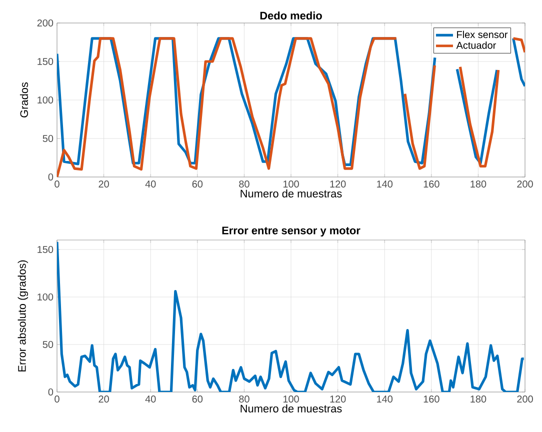 The width and height of the screenshot is (542, 432). What do you see at coordinates (476, 45) in the screenshot?
I see `legend-label: Actuador` at bounding box center [476, 45].